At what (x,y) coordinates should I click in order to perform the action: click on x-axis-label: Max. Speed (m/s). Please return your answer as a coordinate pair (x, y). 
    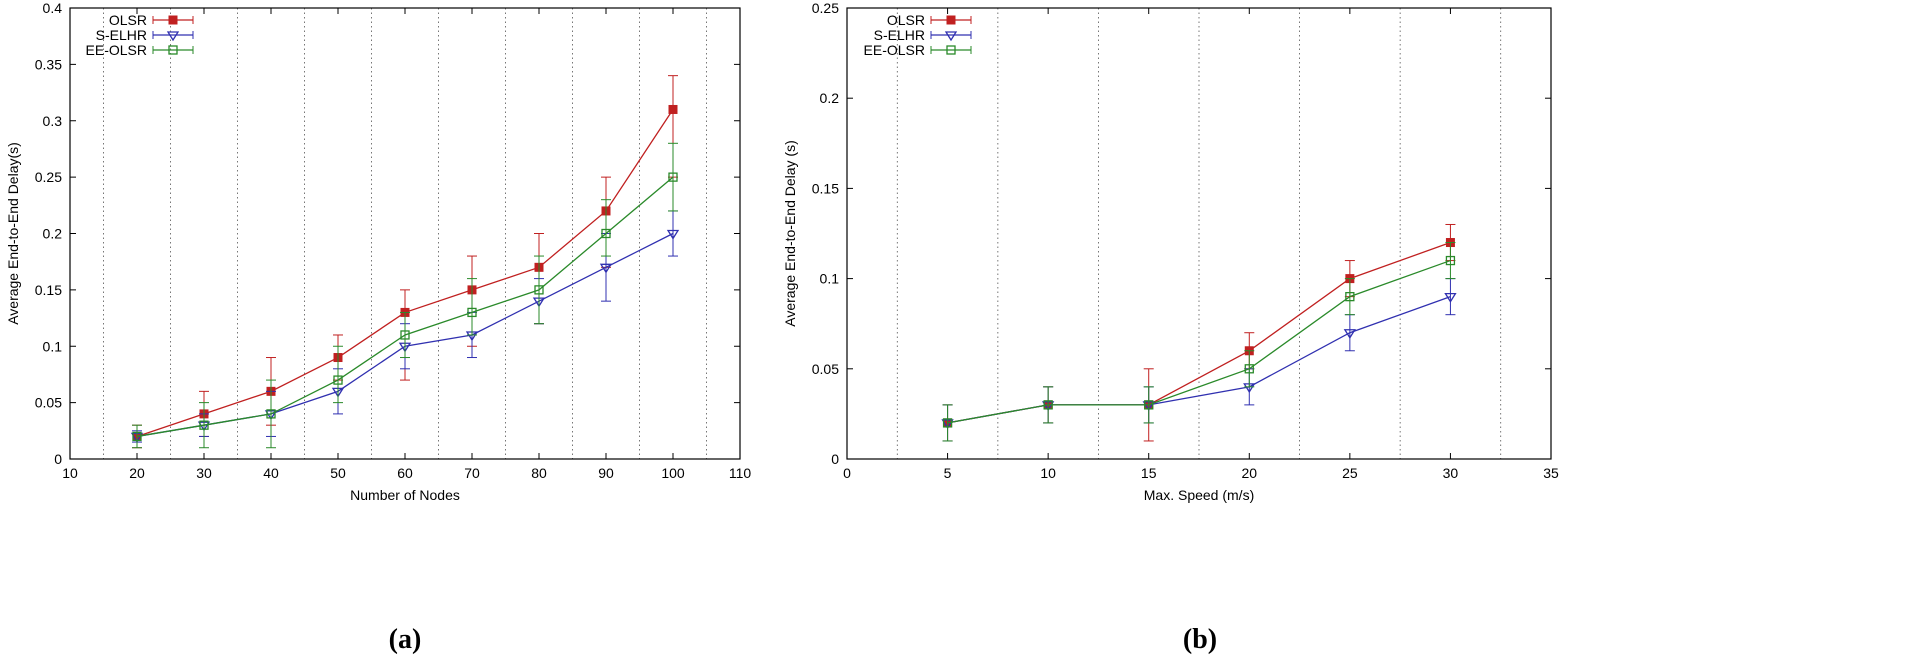
    Looking at the image, I should click on (1199, 495).